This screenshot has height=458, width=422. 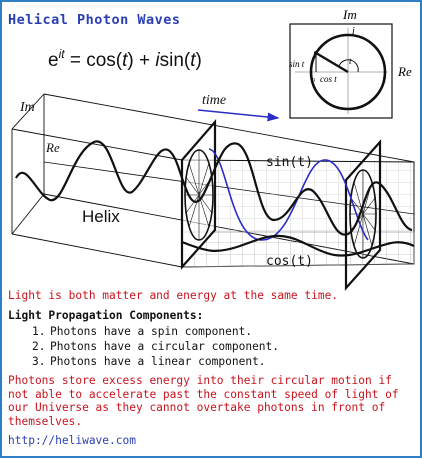 I want to click on unit-circle, so click(x=348, y=72).